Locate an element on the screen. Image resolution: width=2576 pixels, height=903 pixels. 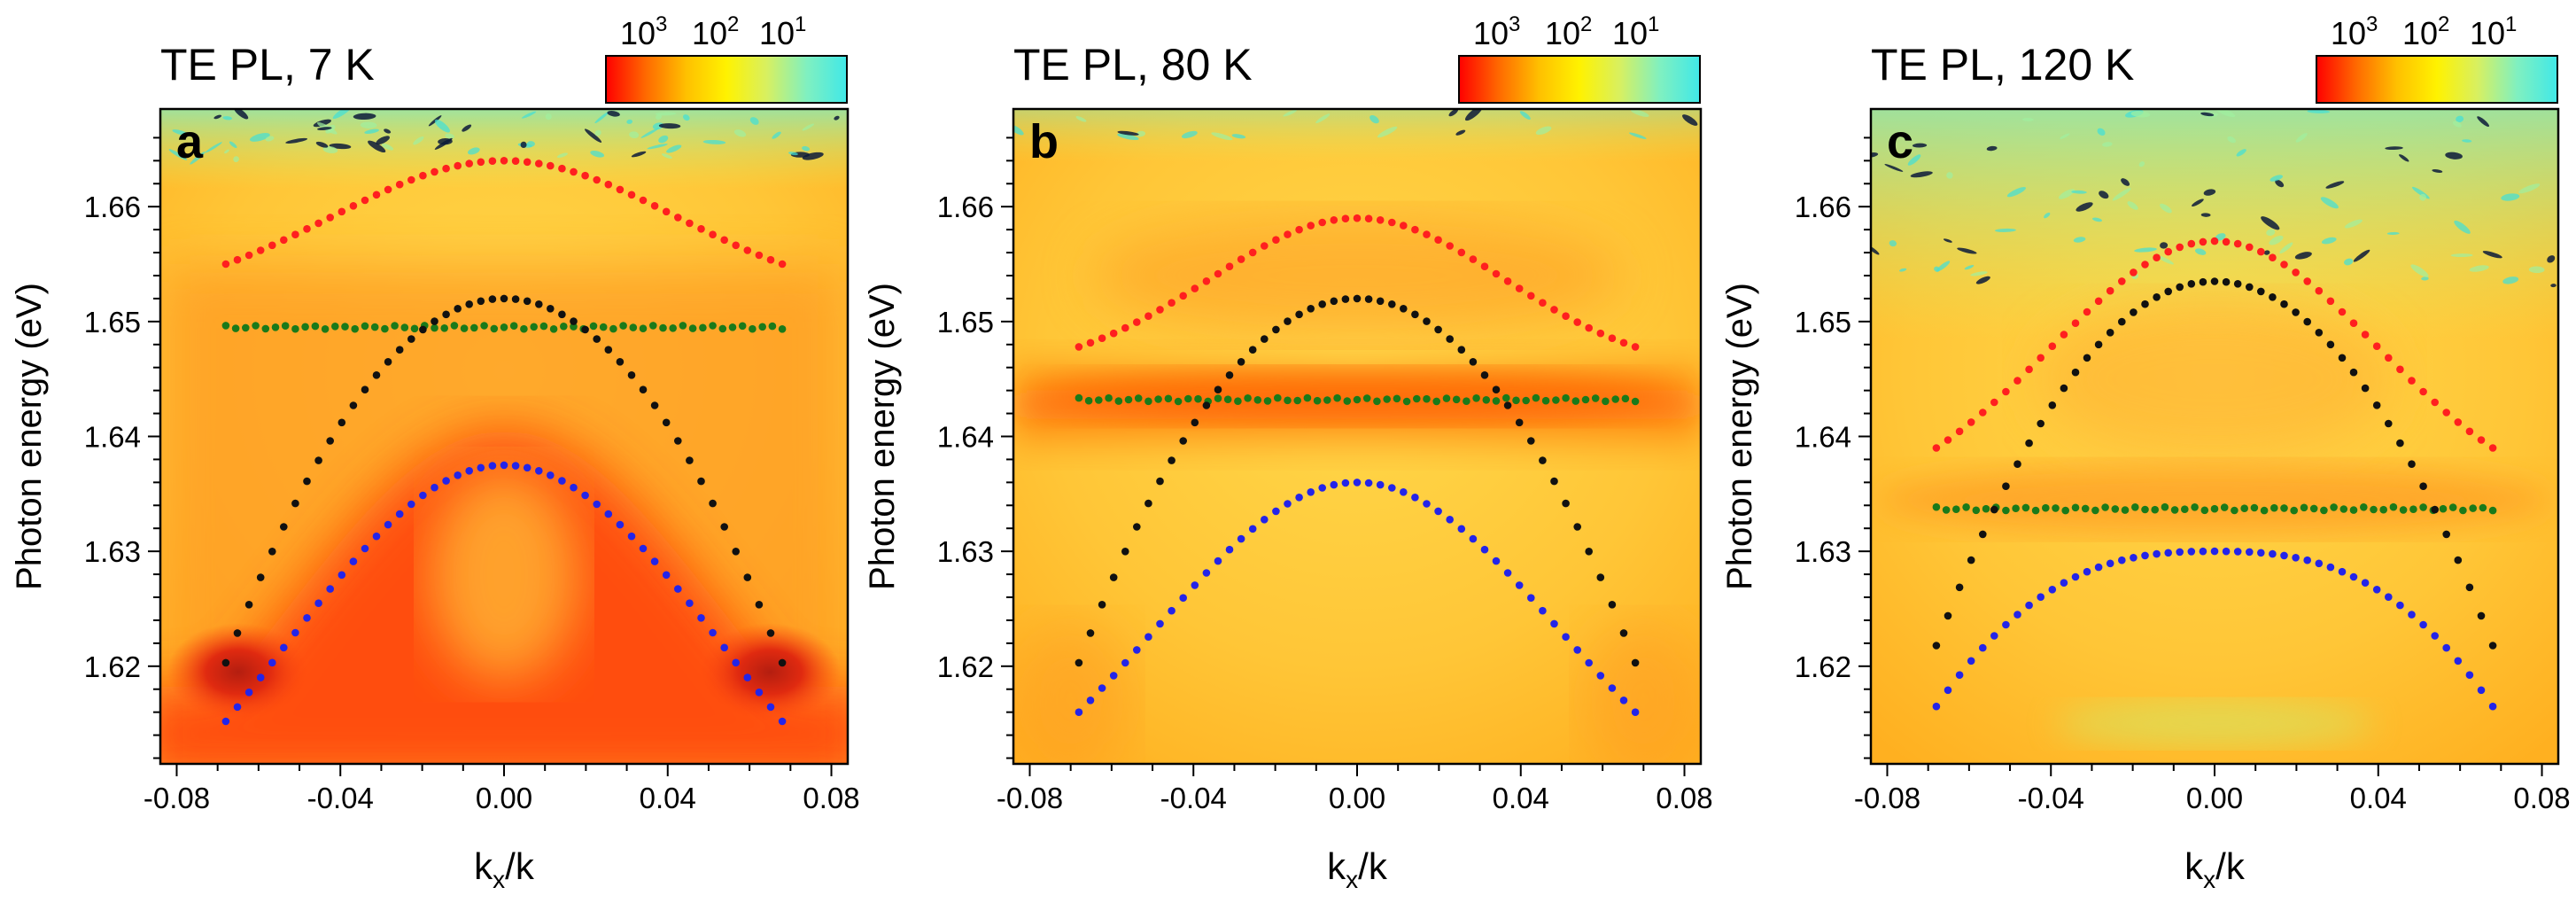
y-tick-label: 1.66 is located at coordinates (1823, 207).